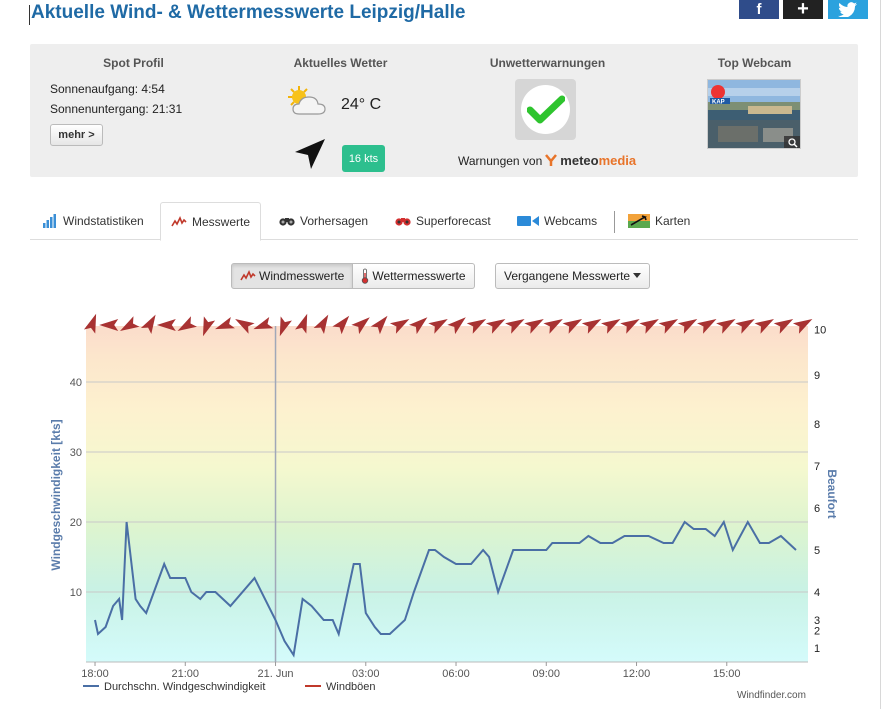 This screenshot has height=709, width=886. What do you see at coordinates (351, 687) in the screenshot?
I see `legend-gusts-label: Windböen` at bounding box center [351, 687].